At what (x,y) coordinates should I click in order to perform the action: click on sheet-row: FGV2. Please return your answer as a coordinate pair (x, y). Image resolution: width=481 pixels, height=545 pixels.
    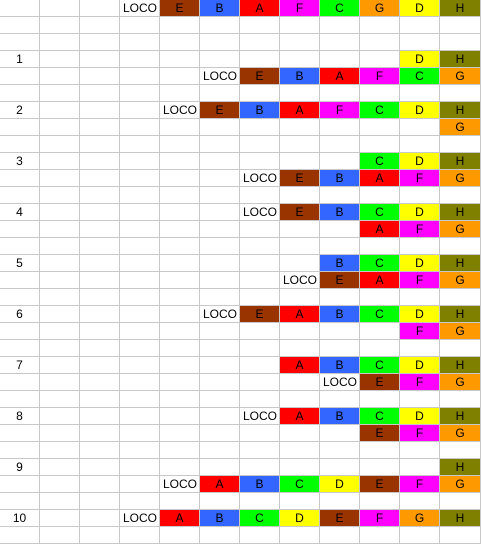
    Looking at the image, I should click on (240, 331).